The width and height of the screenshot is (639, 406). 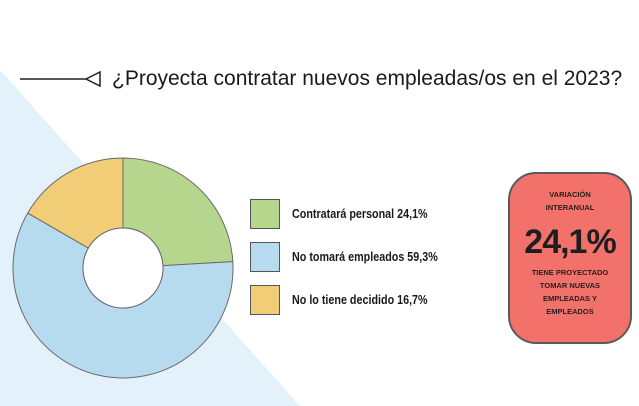 I want to click on donut-hole, so click(x=123, y=268).